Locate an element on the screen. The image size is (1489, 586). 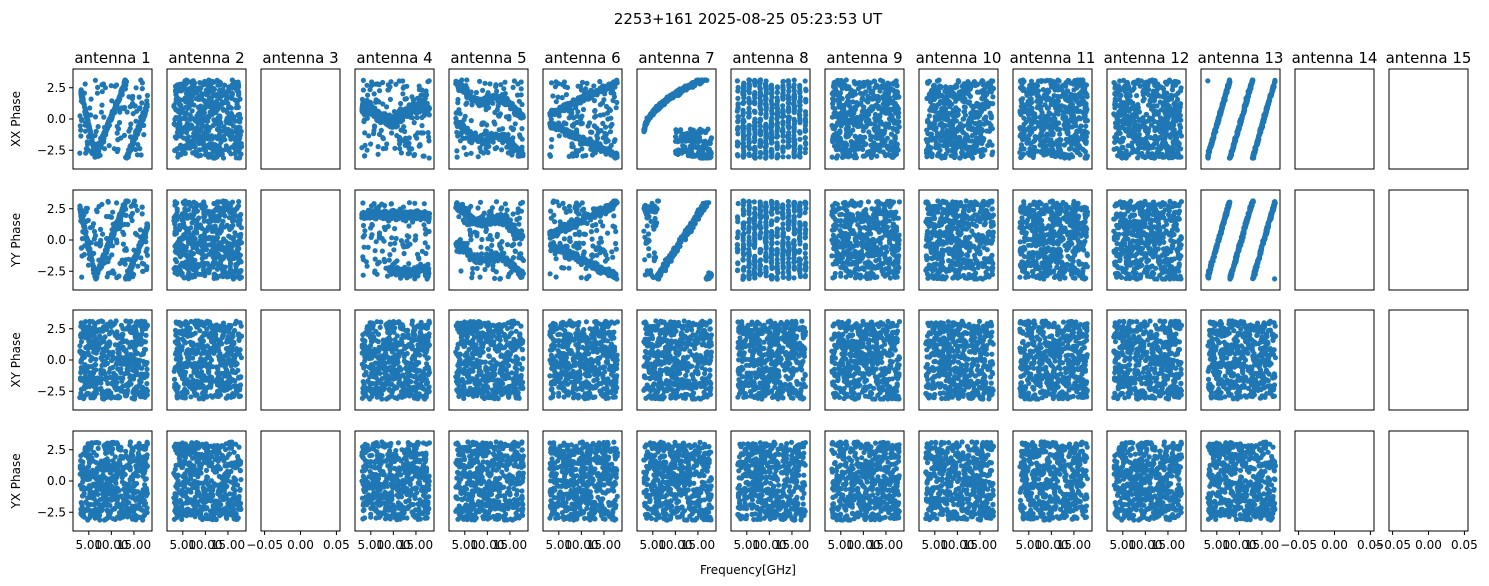
subplot-1-3: antenna 3 is located at coordinates (300, 109).